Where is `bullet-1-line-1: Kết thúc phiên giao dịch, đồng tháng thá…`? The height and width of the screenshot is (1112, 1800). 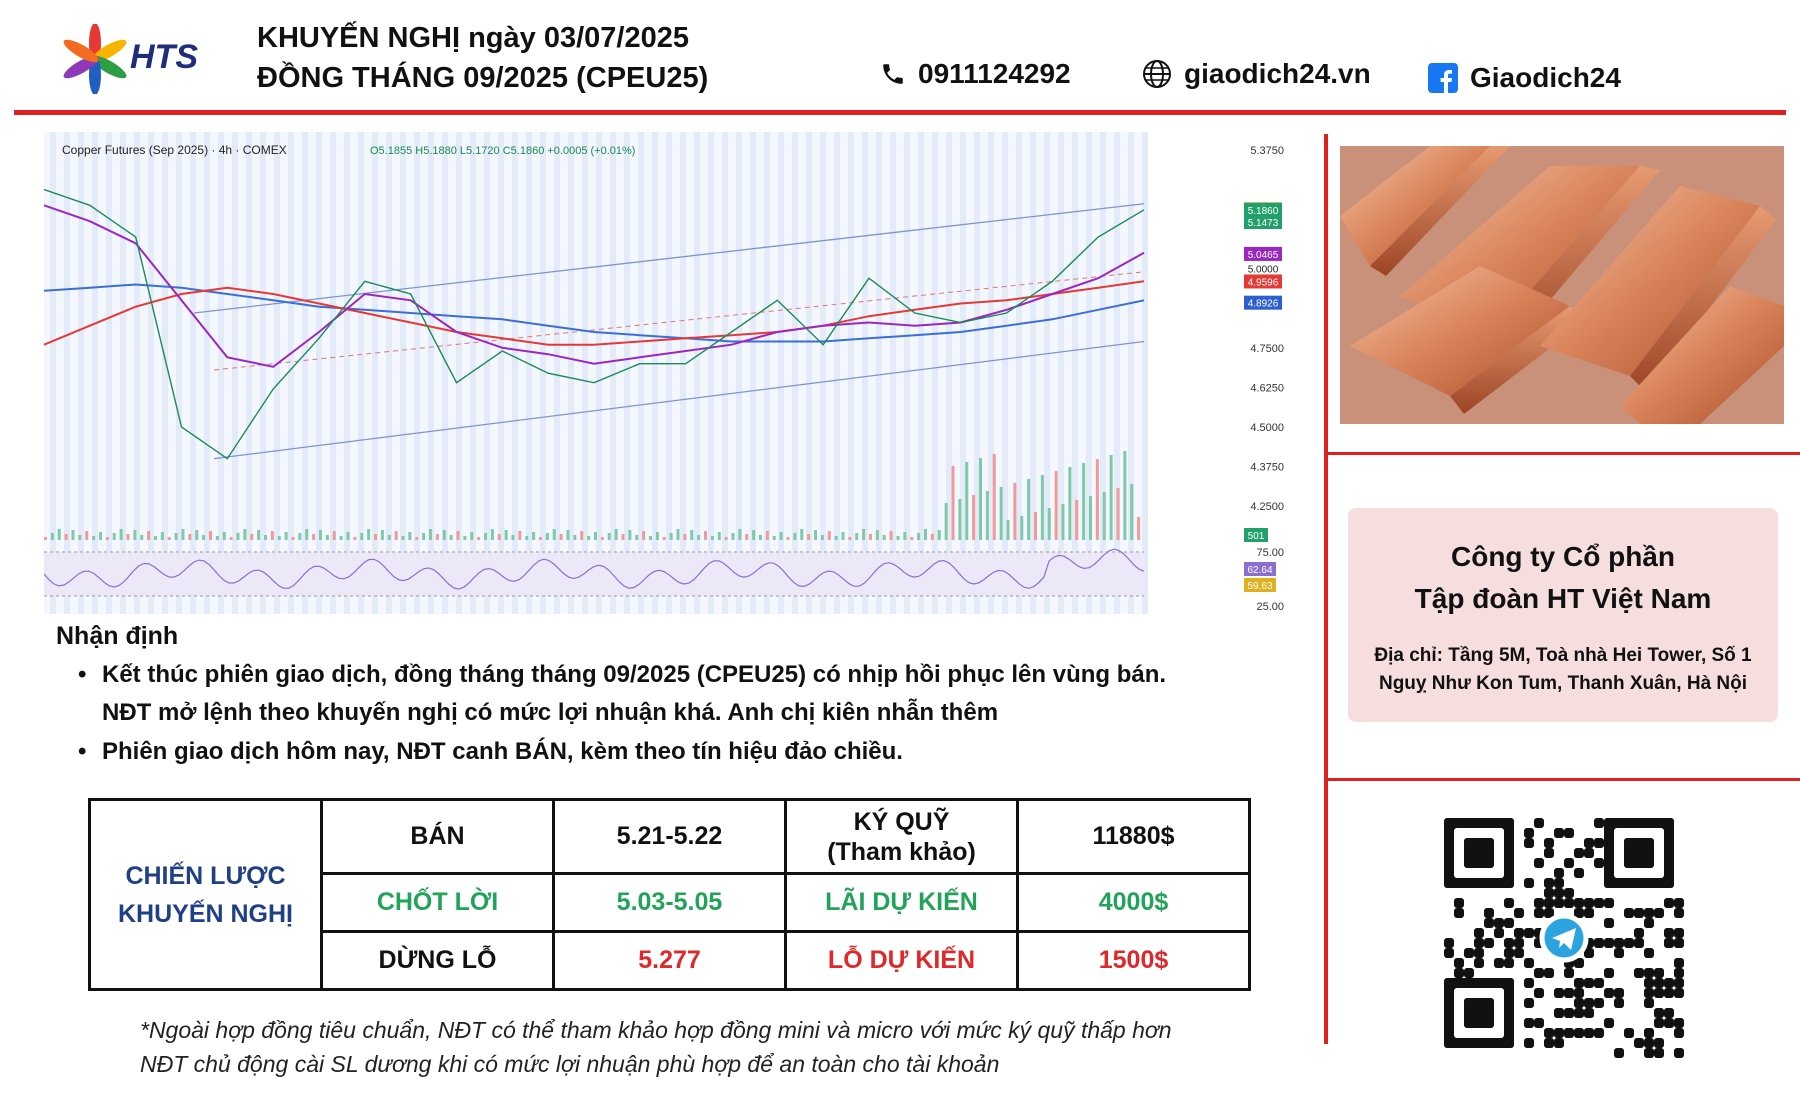
bullet-1-line-1: Kết thúc phiên giao dịch, đồng tháng thá… is located at coordinates (634, 674).